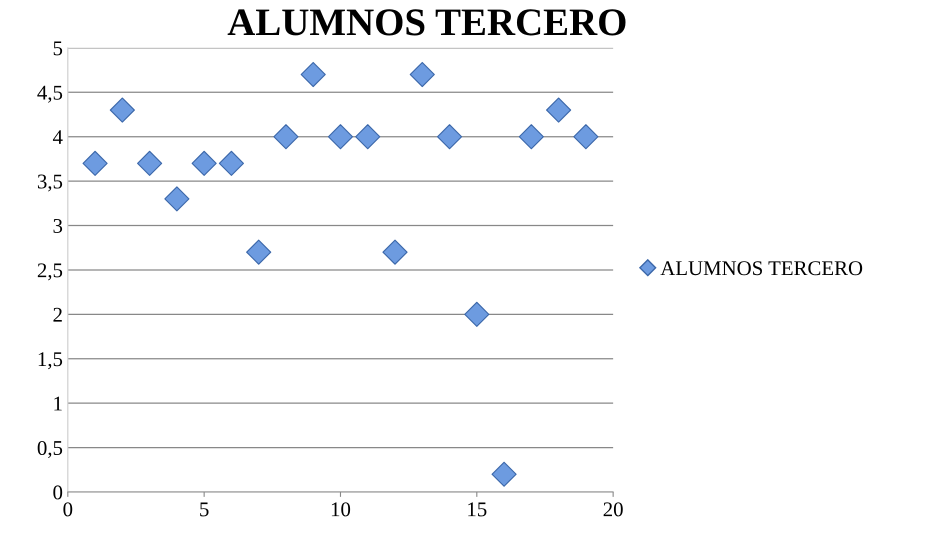 Image resolution: width=929 pixels, height=538 pixels. I want to click on y-tick-label: 3, so click(58, 225).